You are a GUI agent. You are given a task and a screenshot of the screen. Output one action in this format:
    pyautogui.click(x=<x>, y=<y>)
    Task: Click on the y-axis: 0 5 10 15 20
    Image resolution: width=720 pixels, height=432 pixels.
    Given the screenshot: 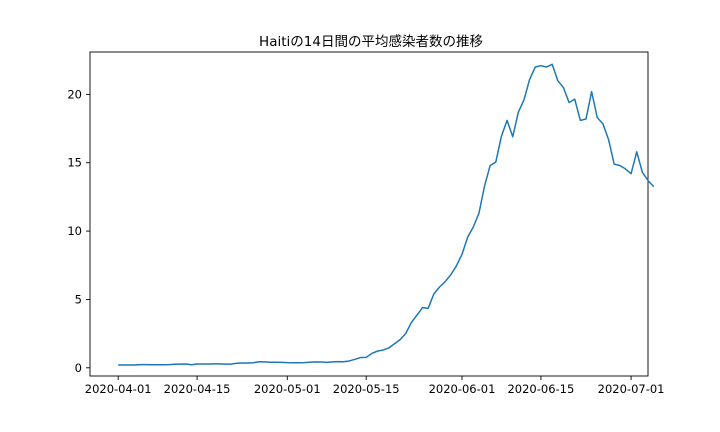 What is the action you would take?
    pyautogui.click(x=78, y=231)
    